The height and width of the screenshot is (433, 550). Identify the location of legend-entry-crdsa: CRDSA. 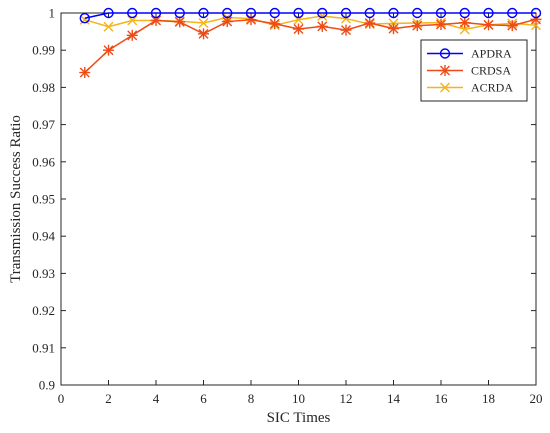
(469, 71).